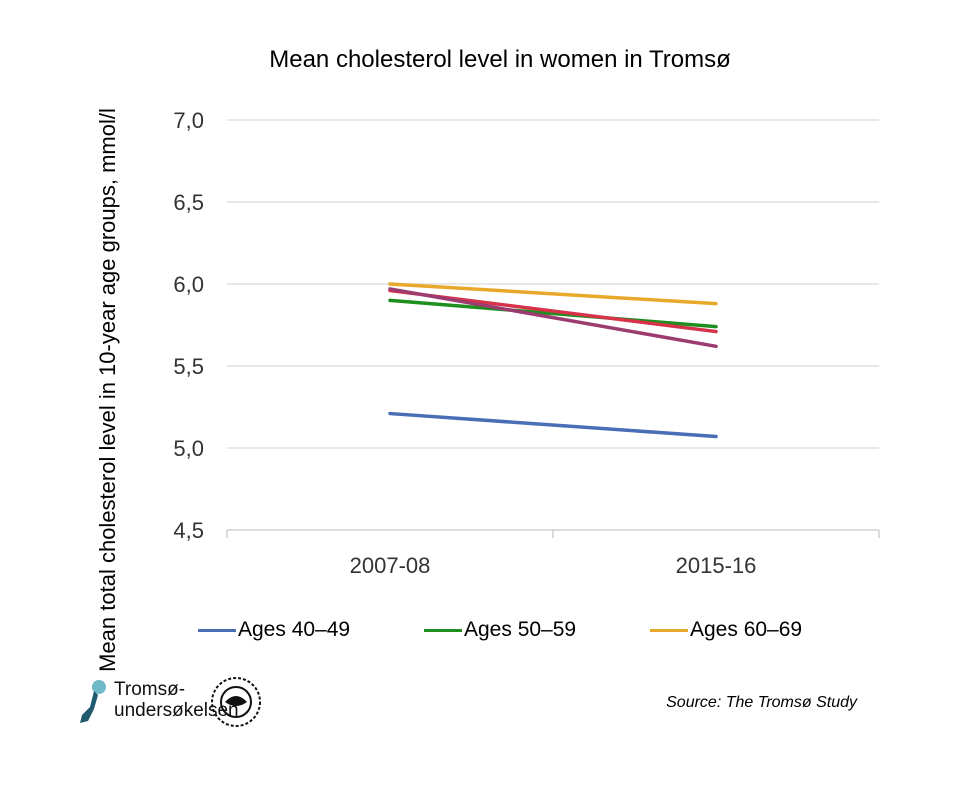 The image size is (970, 788). I want to click on y-tick-label: 4,5, so click(188, 530).